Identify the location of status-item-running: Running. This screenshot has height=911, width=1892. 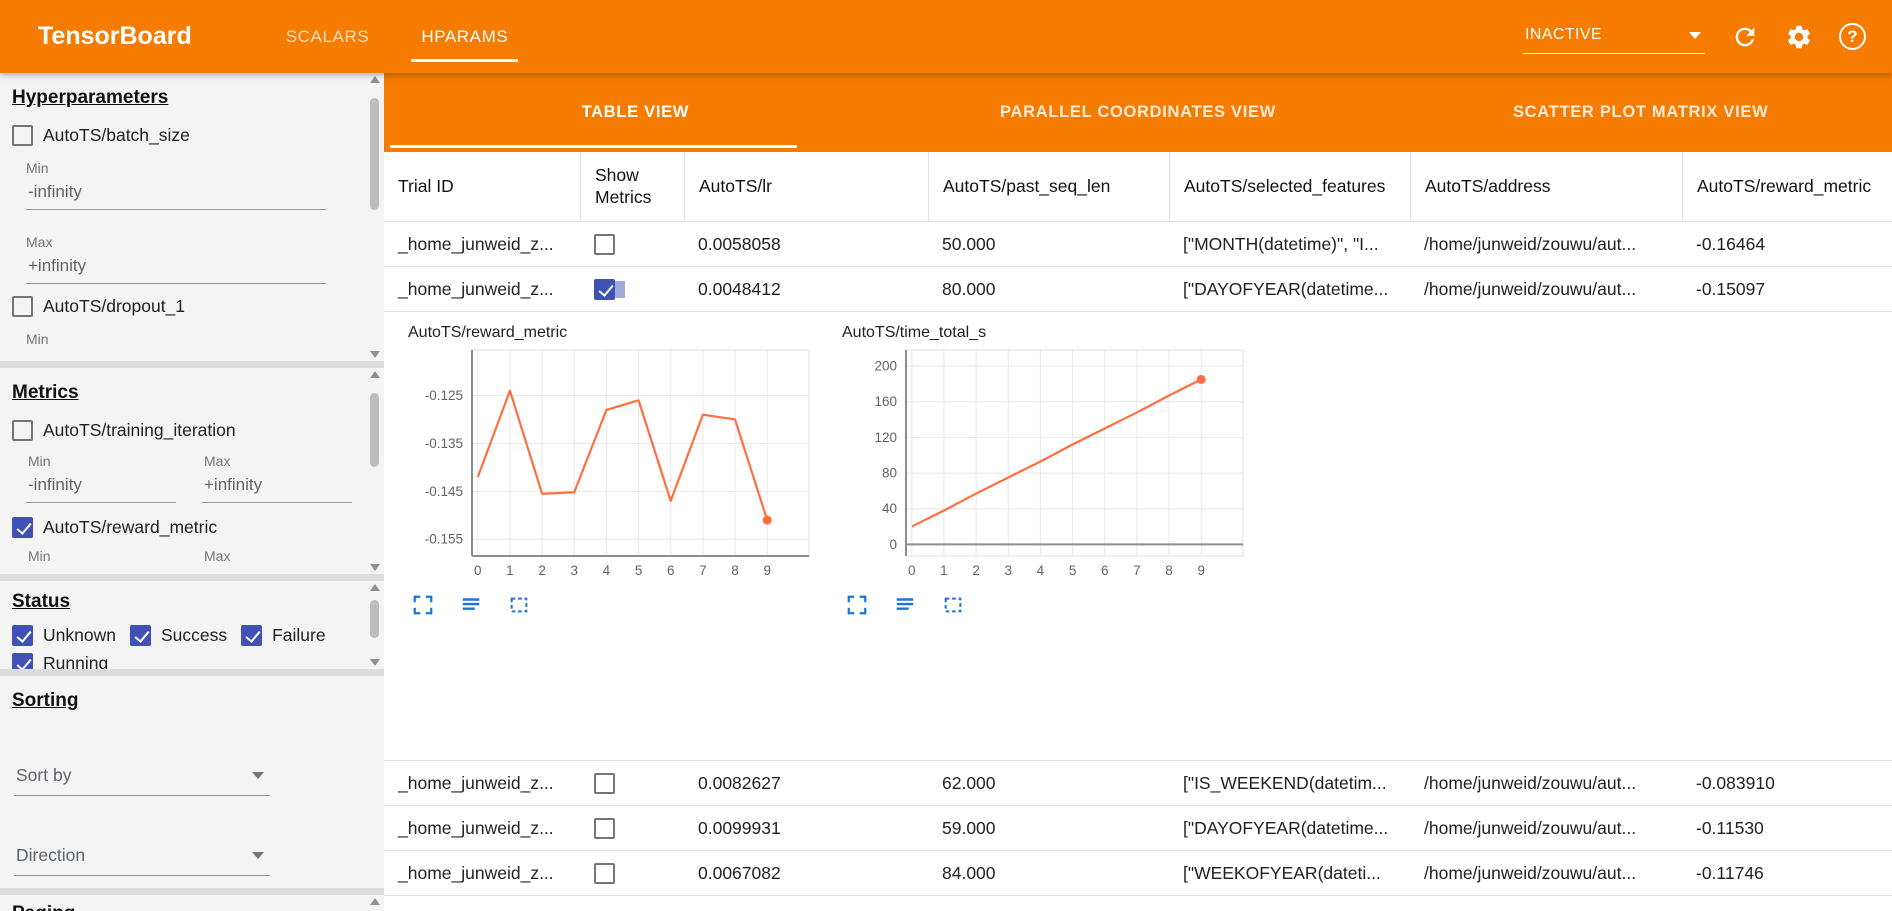
(60, 661).